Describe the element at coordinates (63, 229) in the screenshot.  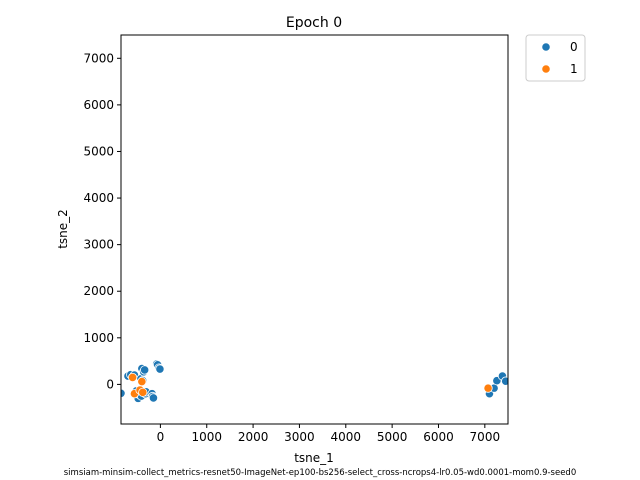
I see `y-axis-label: tsne_2` at that location.